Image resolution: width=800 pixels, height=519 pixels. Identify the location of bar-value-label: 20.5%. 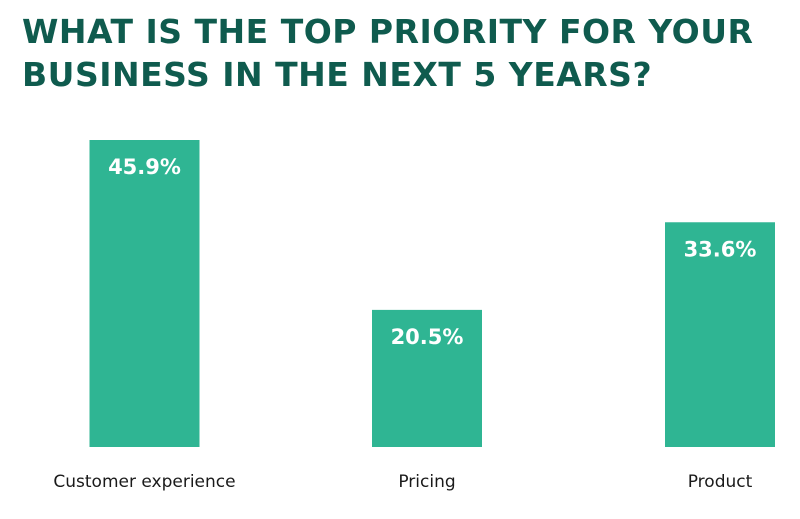
(427, 337).